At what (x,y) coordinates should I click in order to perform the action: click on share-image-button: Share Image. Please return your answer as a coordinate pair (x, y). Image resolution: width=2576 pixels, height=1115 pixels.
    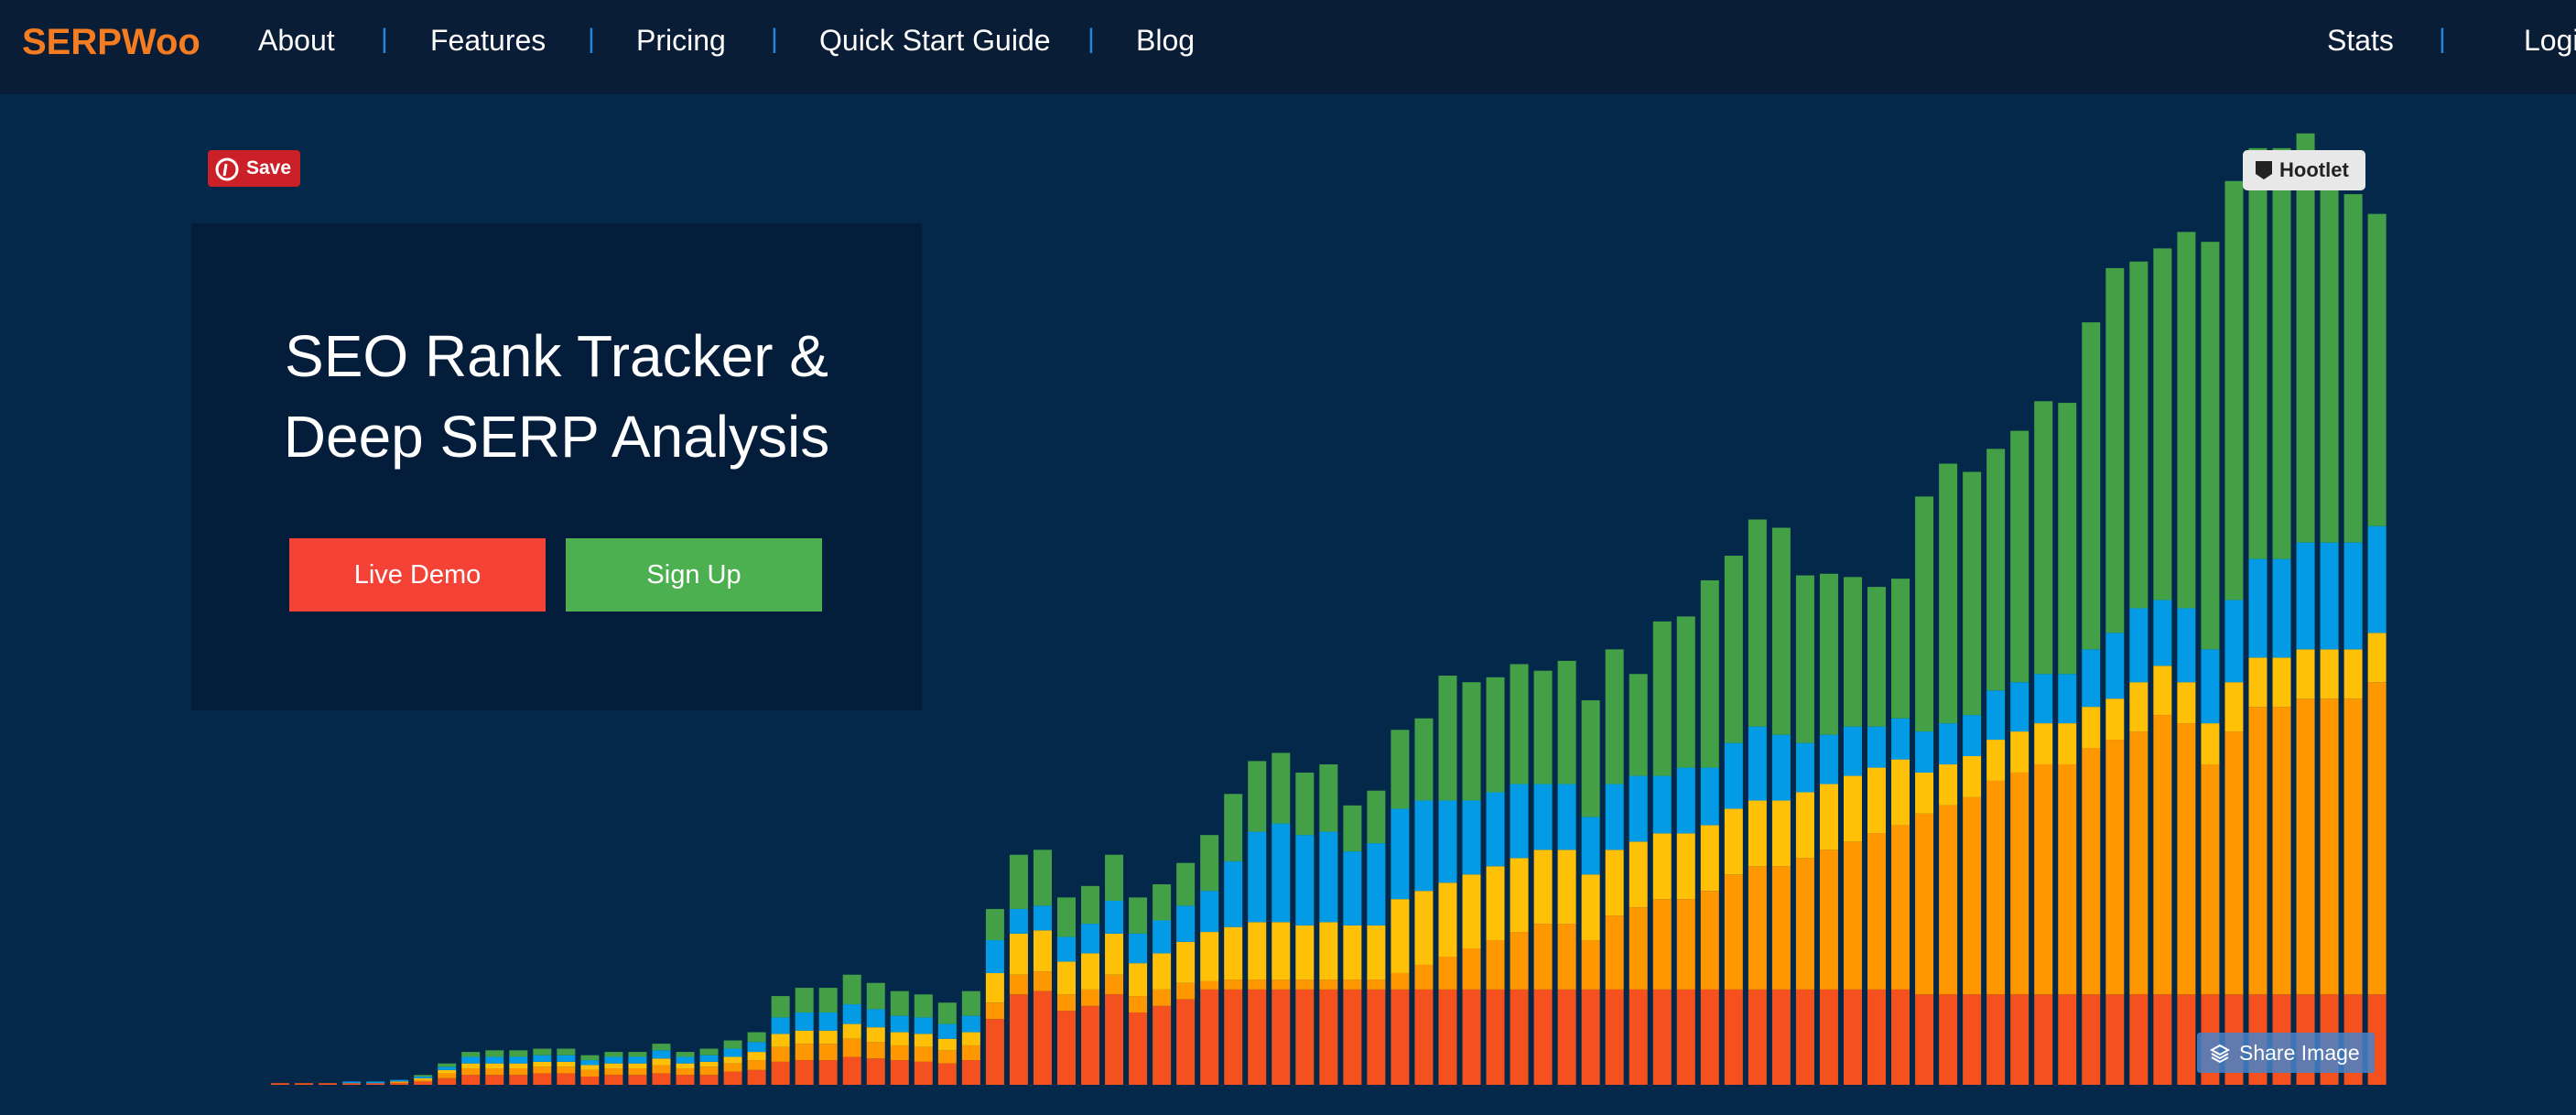
    Looking at the image, I should click on (2286, 1053).